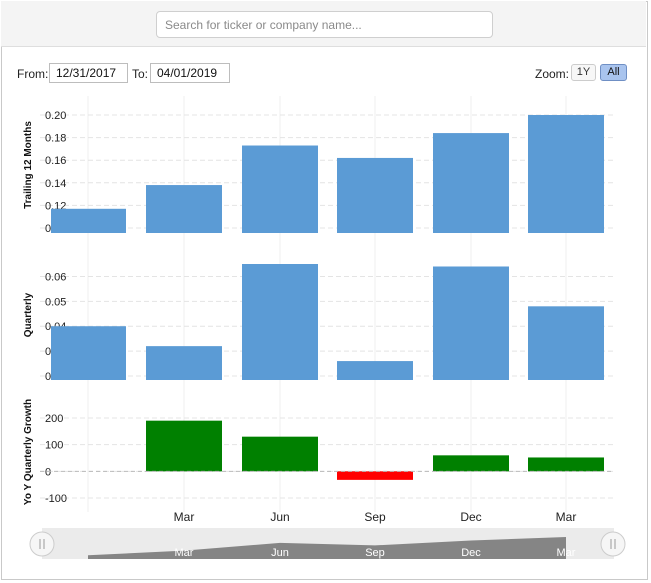 This screenshot has height=583, width=651. What do you see at coordinates (48, 472) in the screenshot?
I see `y-tick-label: 0` at bounding box center [48, 472].